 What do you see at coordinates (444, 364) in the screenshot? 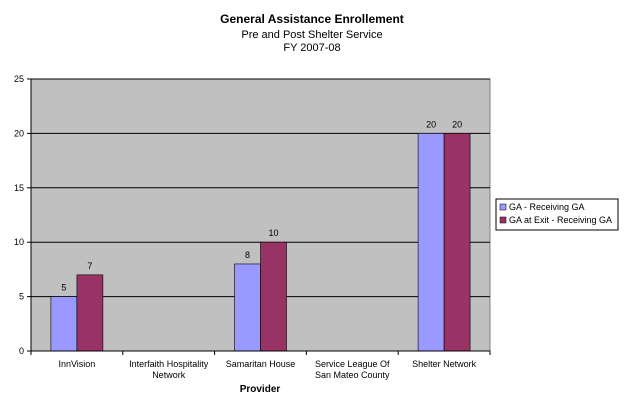
I see `x-tick-label: Shelter Network` at bounding box center [444, 364].